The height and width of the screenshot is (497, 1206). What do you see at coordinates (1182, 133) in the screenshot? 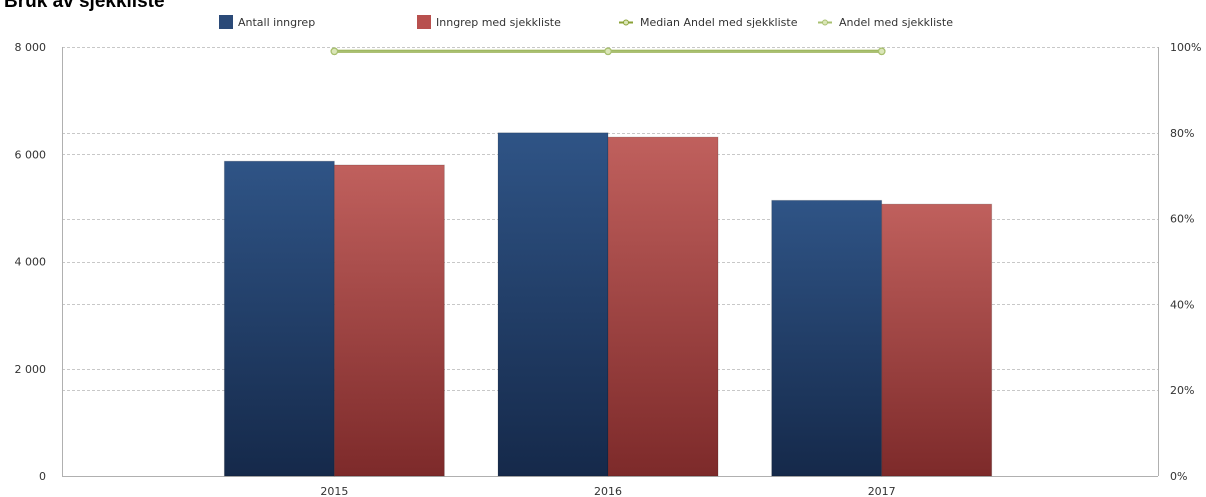
I see `y-tick-label-right: 80%` at bounding box center [1182, 133].